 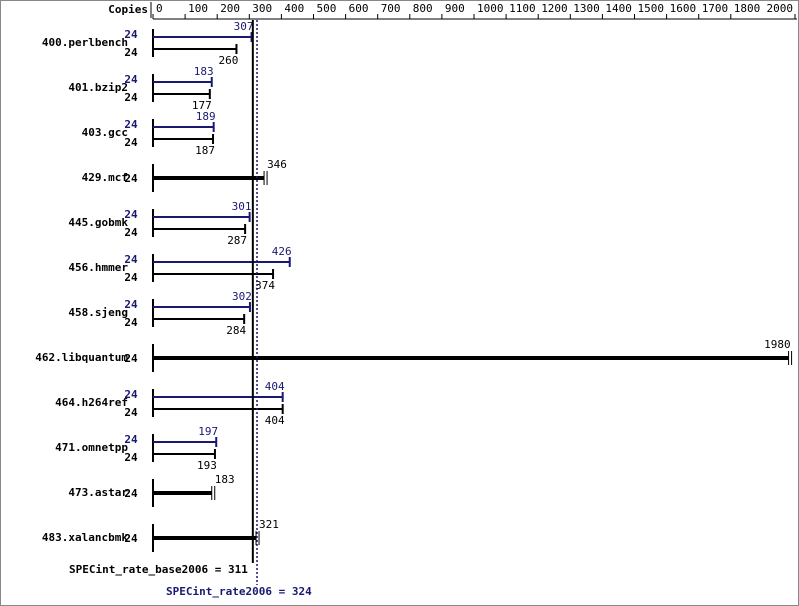 What do you see at coordinates (242, 296) in the screenshot?
I see `value-label: 302` at bounding box center [242, 296].